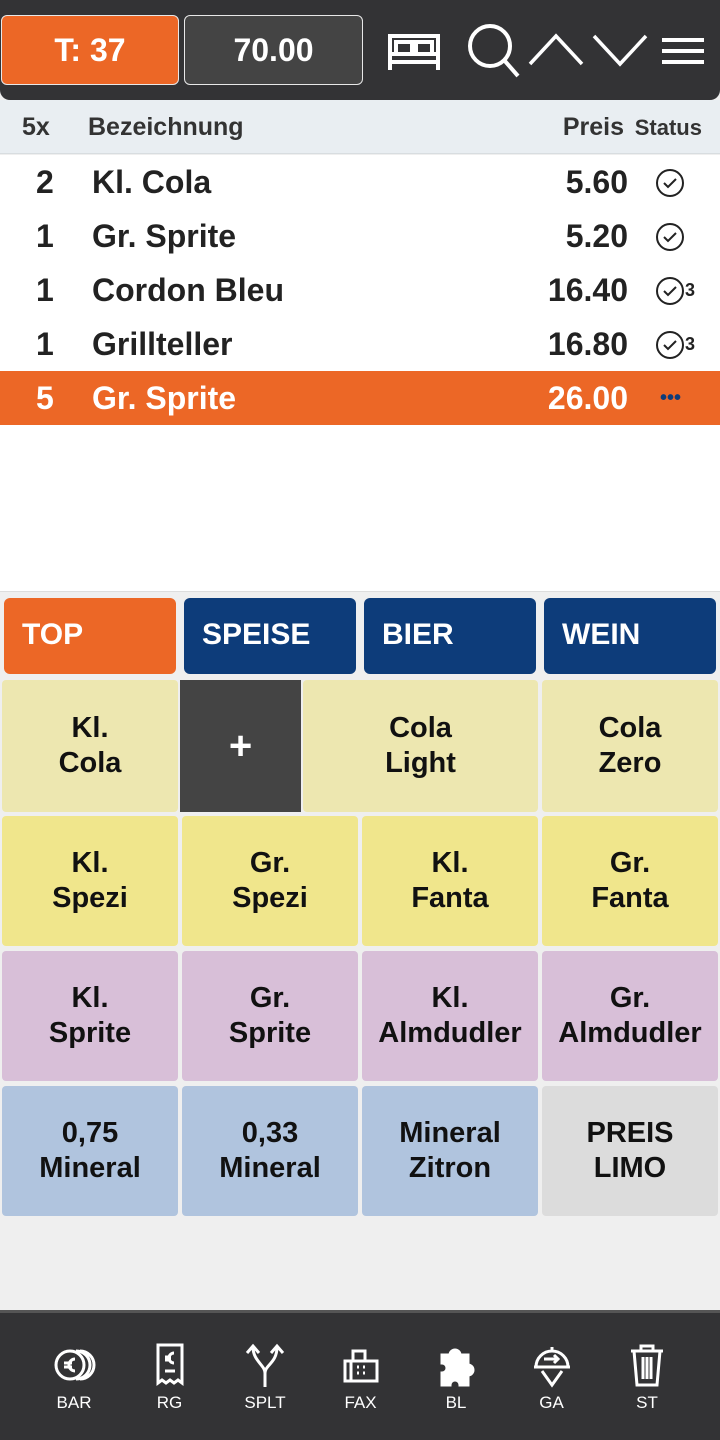 The image size is (720, 1440). I want to click on product-label: Gr. Almdudler, so click(629, 1016).